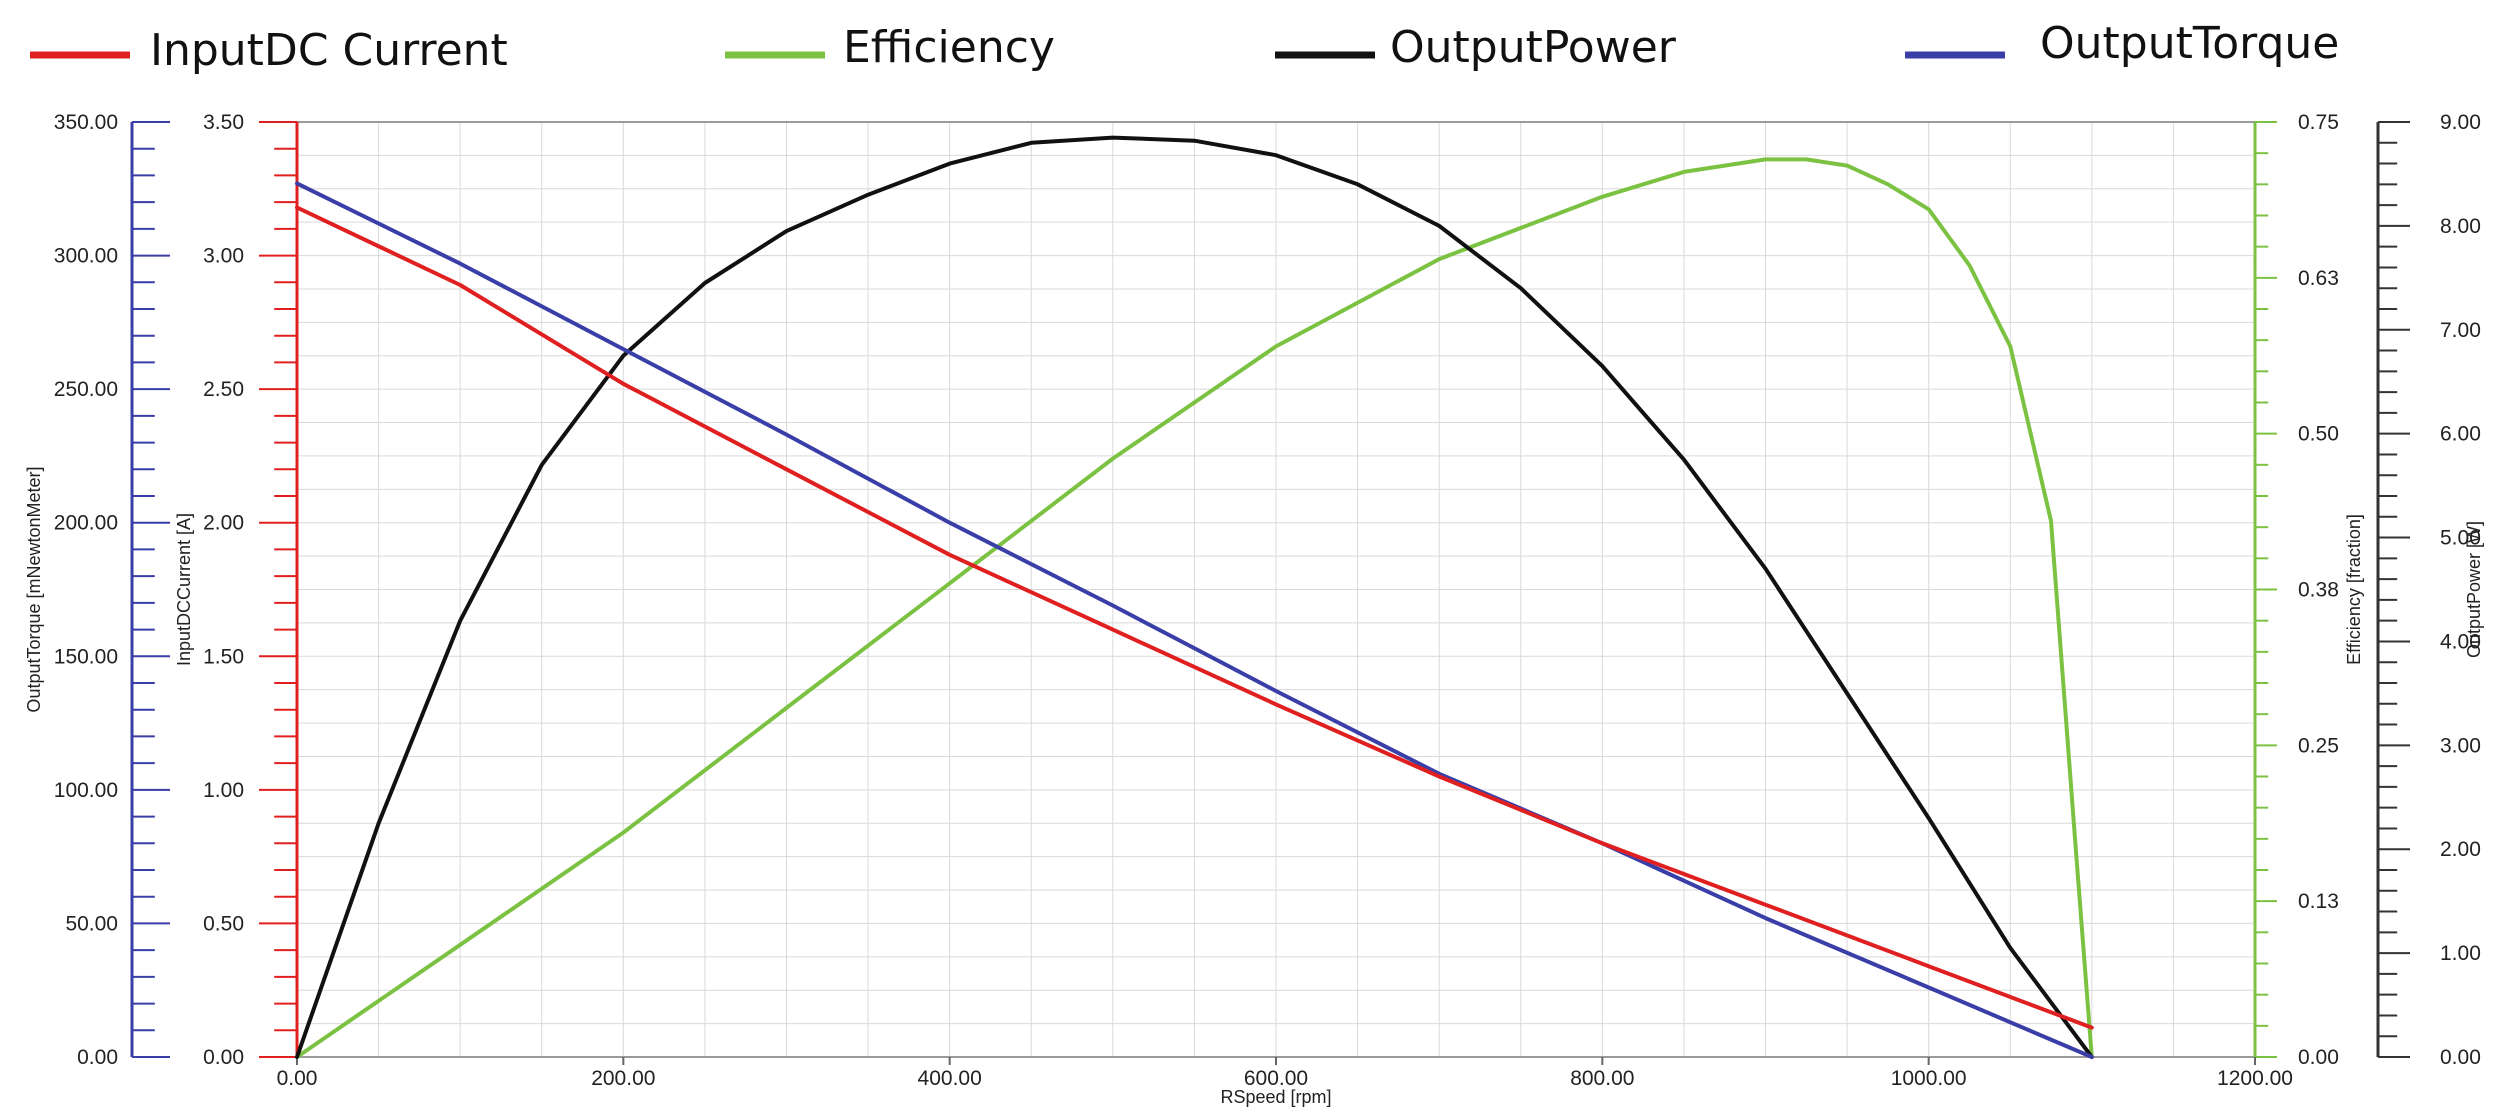  I want to click on x-tick-label: 1200.00, so click(2255, 1078).